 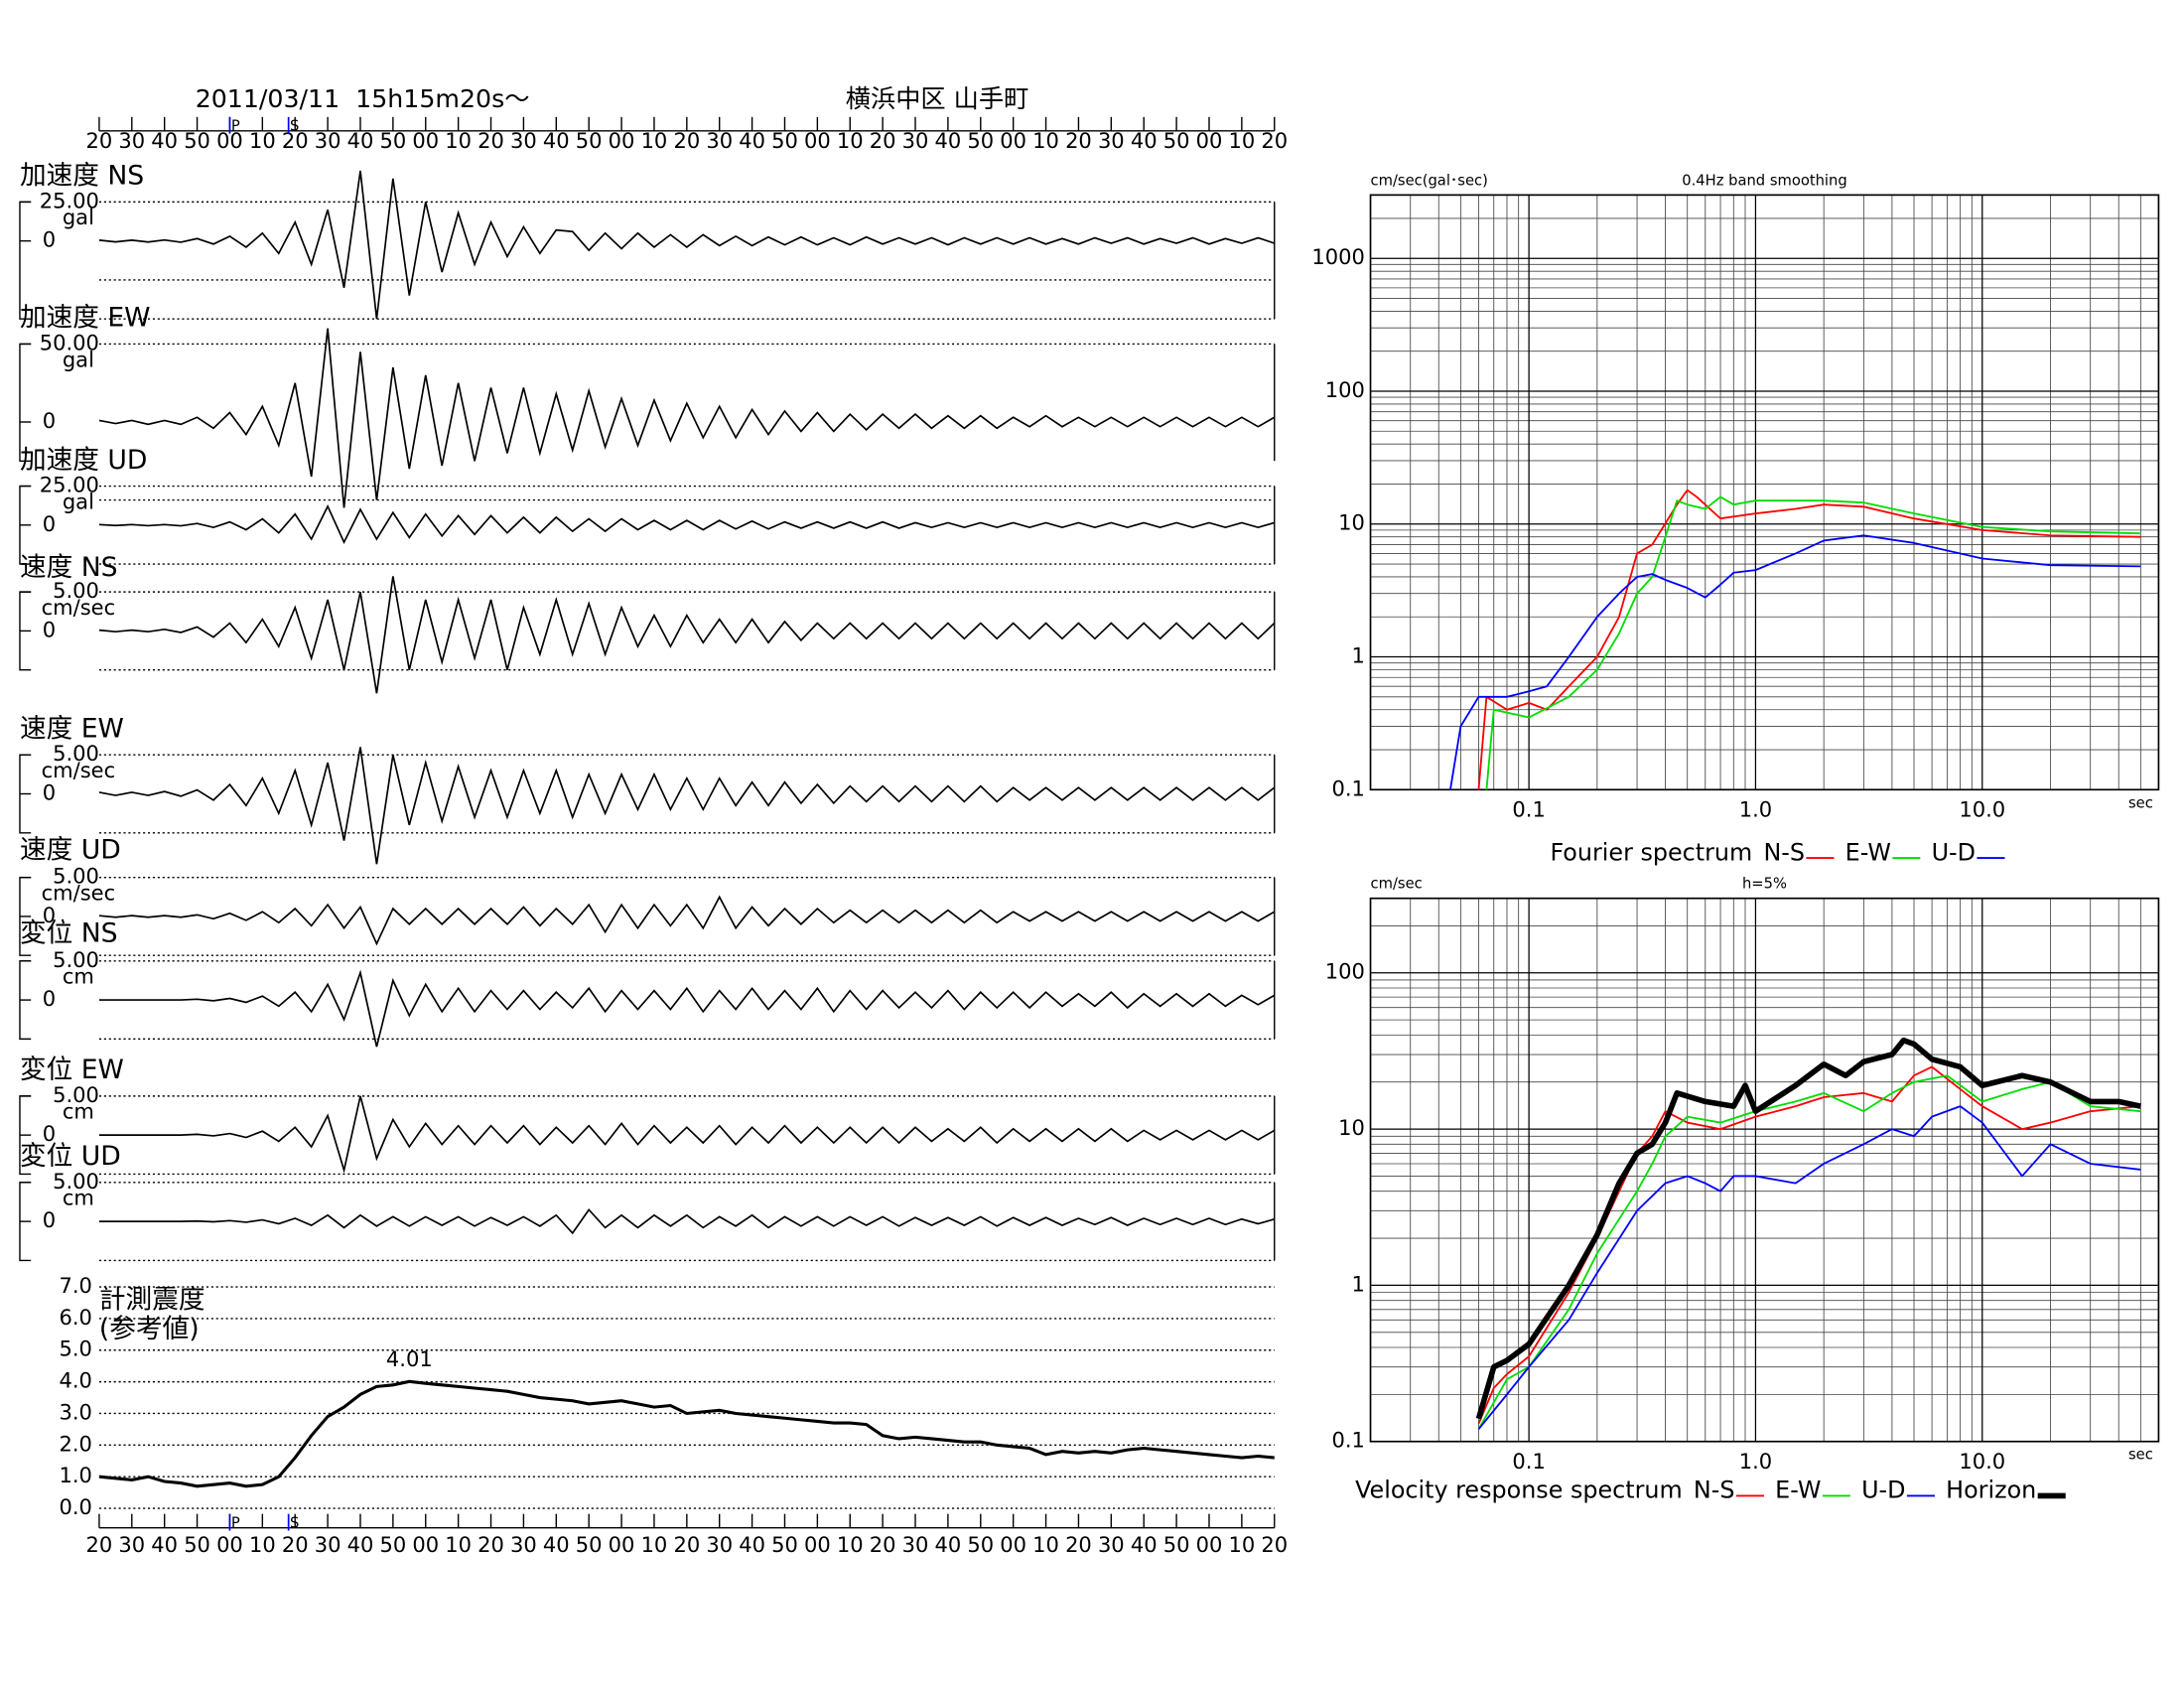 I want to click on peak-label: 4.01, so click(x=409, y=1358).